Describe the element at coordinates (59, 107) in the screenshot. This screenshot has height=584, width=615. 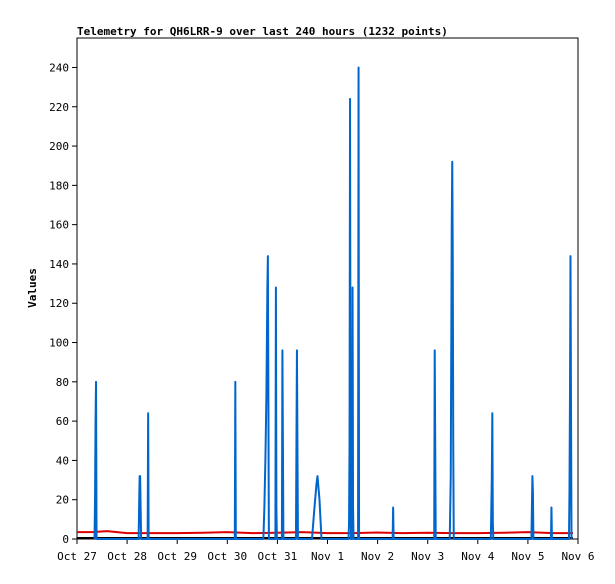
I see `y-tick-label: 220` at that location.